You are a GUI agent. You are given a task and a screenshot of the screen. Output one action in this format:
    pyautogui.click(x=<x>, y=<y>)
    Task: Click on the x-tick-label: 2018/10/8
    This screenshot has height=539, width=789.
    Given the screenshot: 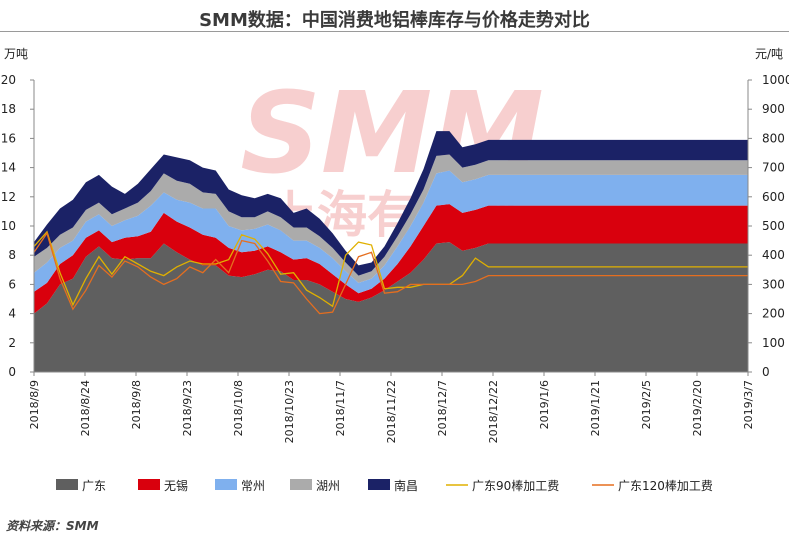 What is the action you would take?
    pyautogui.click(x=238, y=408)
    